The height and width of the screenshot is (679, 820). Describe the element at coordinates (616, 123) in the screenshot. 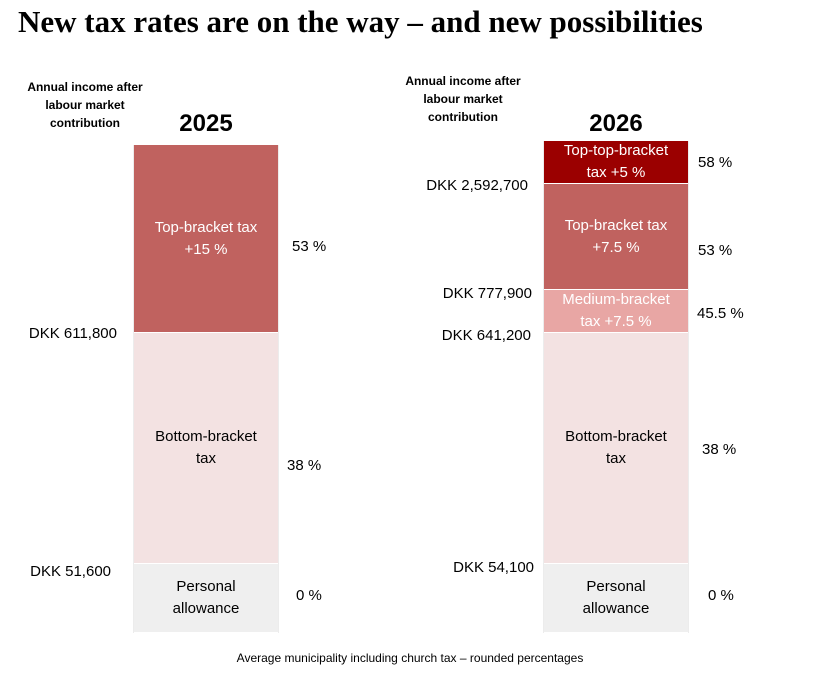

I see `year-label-2026: 2026` at that location.